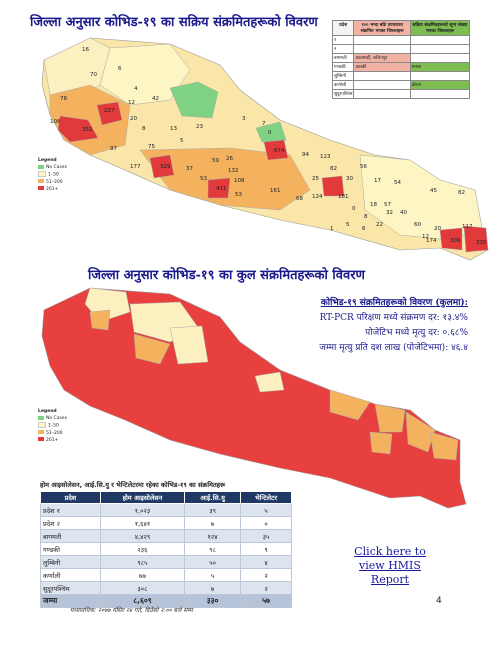 This screenshot has height=650, width=502. I want to click on total-row: जम्मा ८,६०९ ३३० ५७, so click(166, 601).